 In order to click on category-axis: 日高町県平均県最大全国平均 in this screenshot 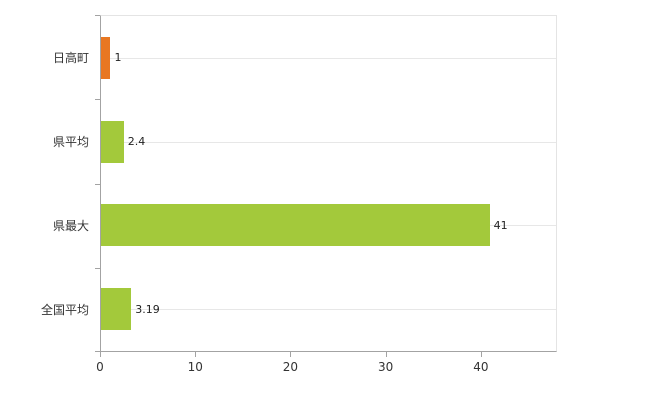, I will do `click(47, 183)`.